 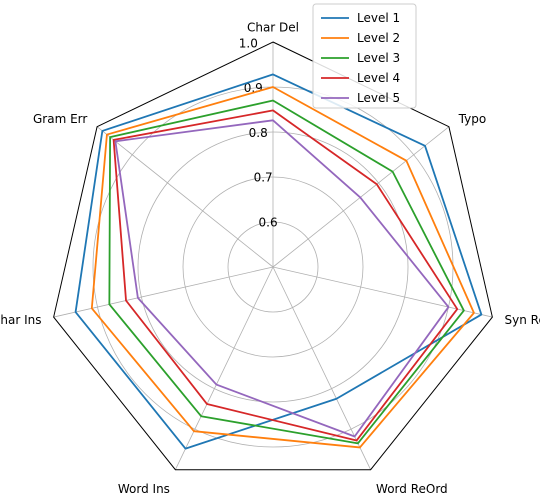 What do you see at coordinates (20, 320) in the screenshot?
I see `category-label-char-ins: Char Ins` at bounding box center [20, 320].